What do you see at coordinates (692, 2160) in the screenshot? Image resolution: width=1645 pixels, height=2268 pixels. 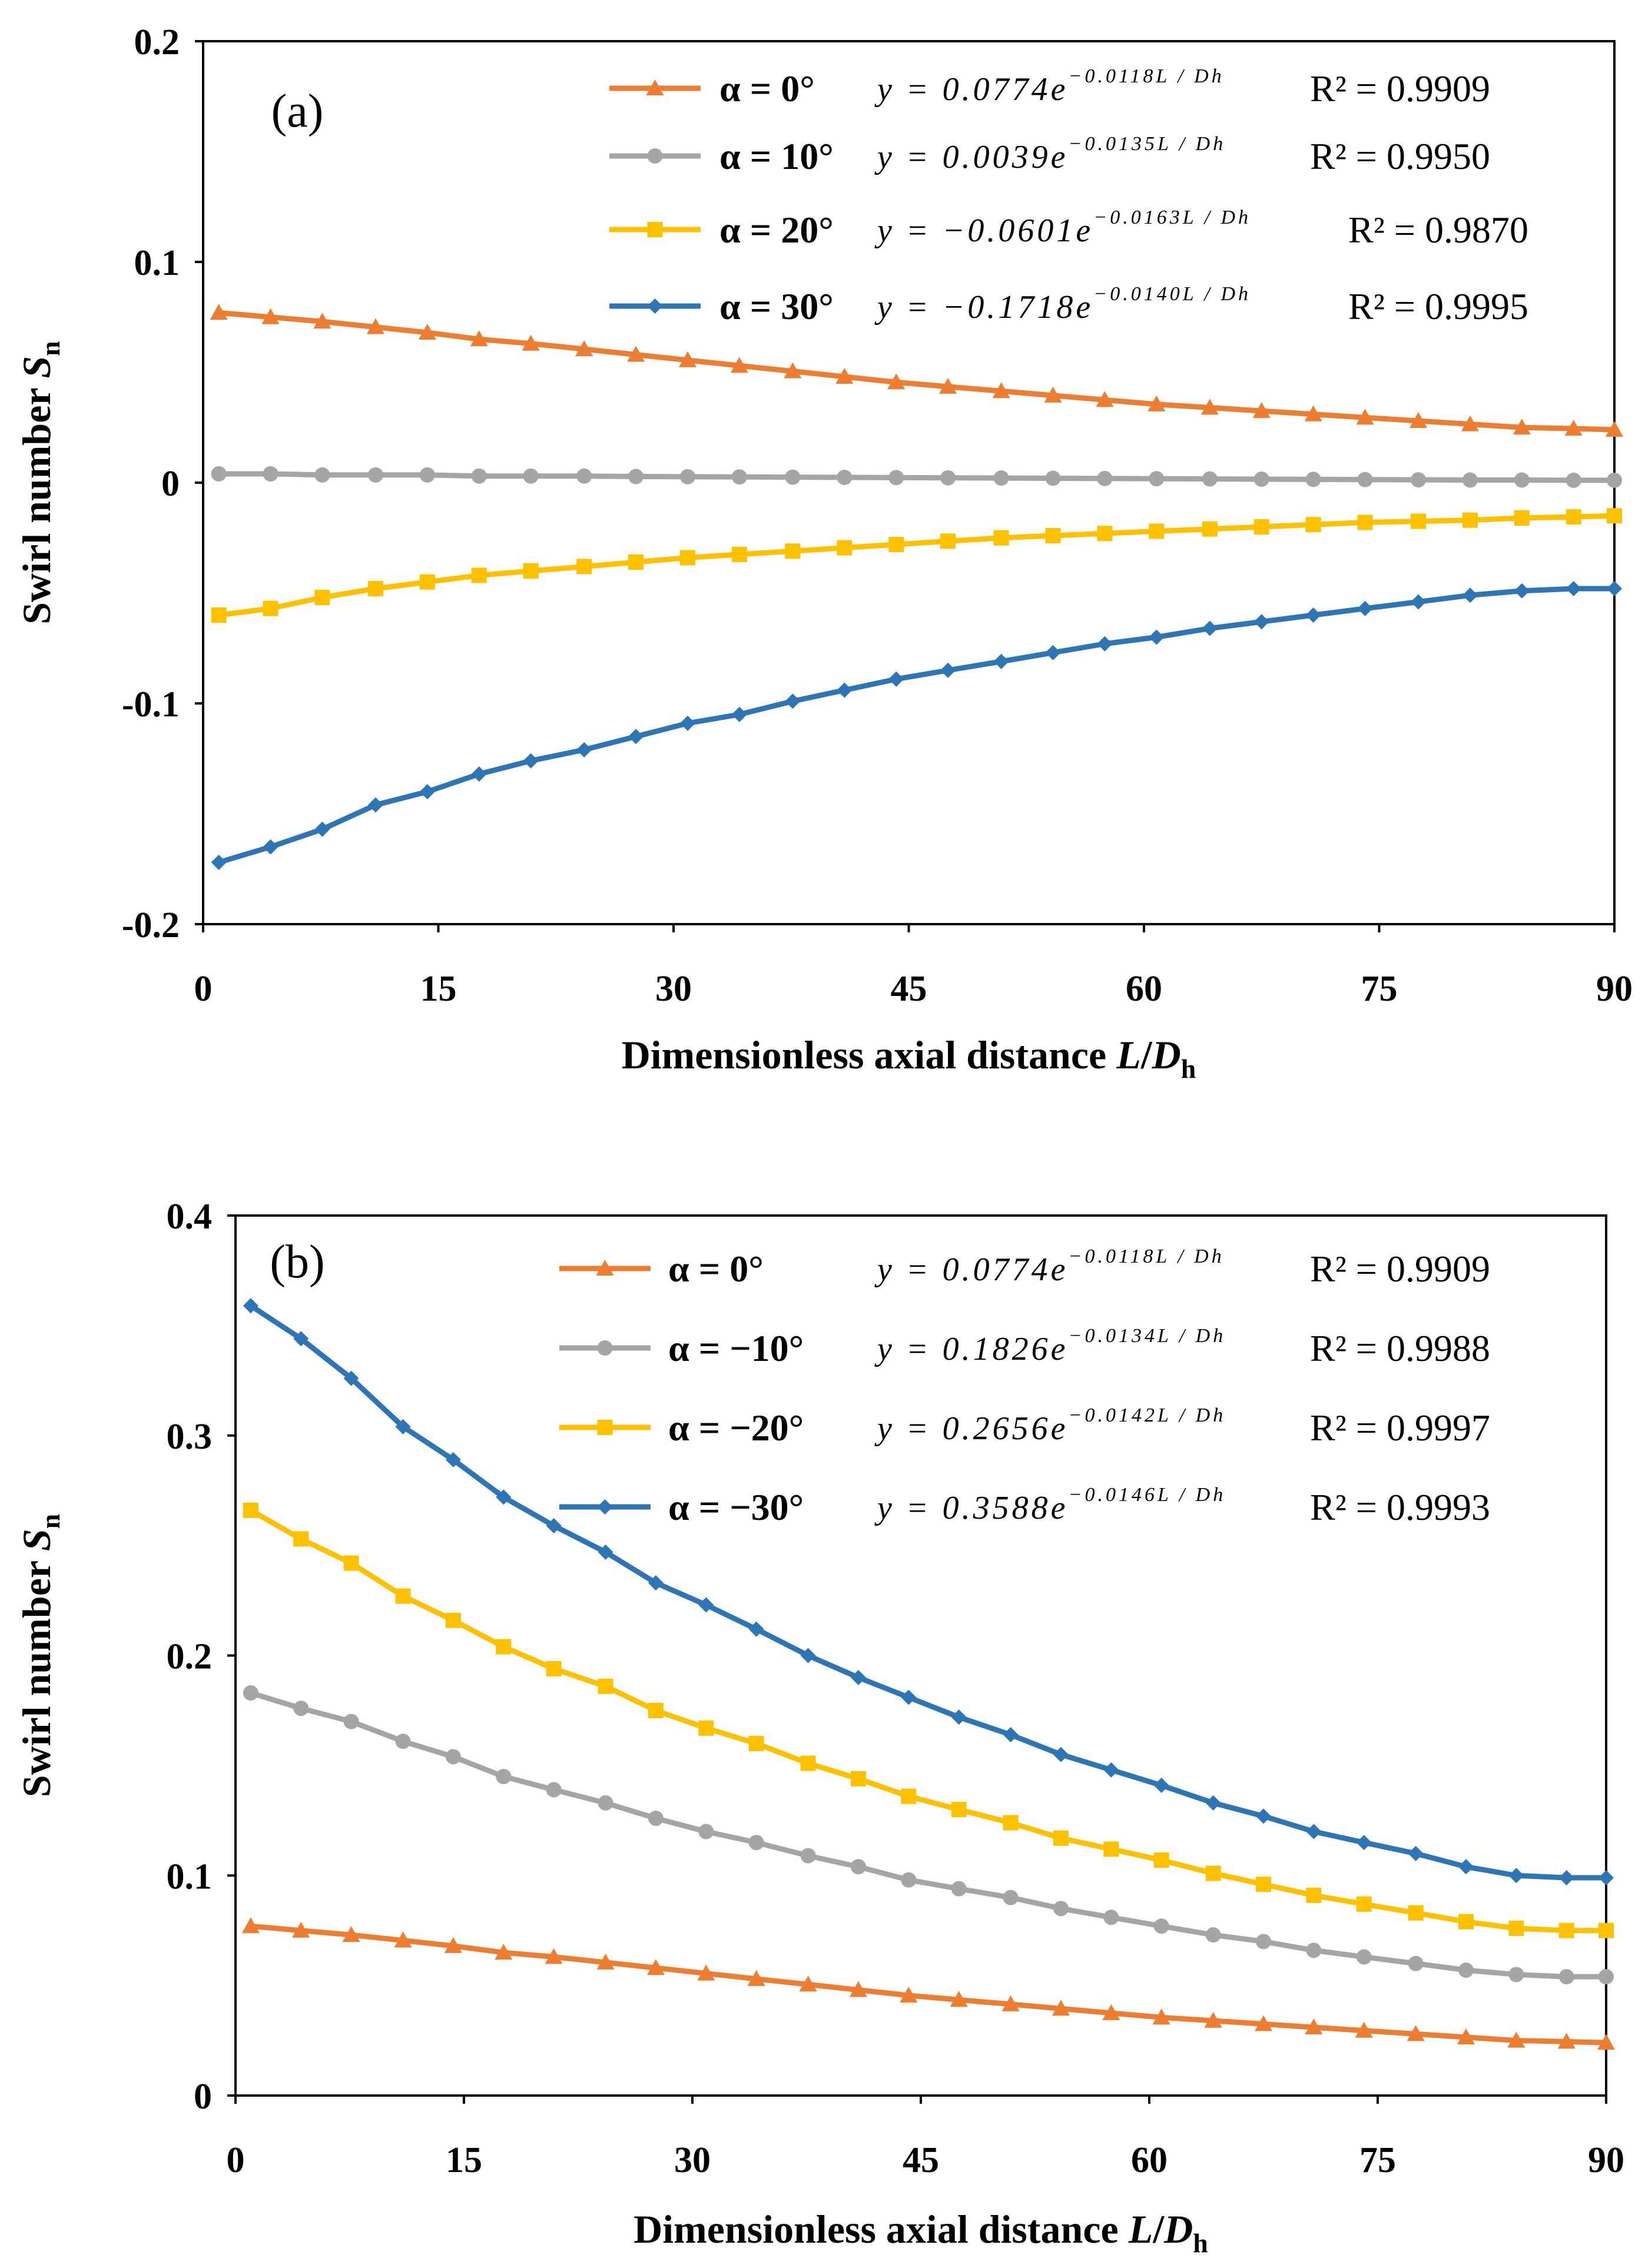 I see `x-tick-label: 30` at bounding box center [692, 2160].